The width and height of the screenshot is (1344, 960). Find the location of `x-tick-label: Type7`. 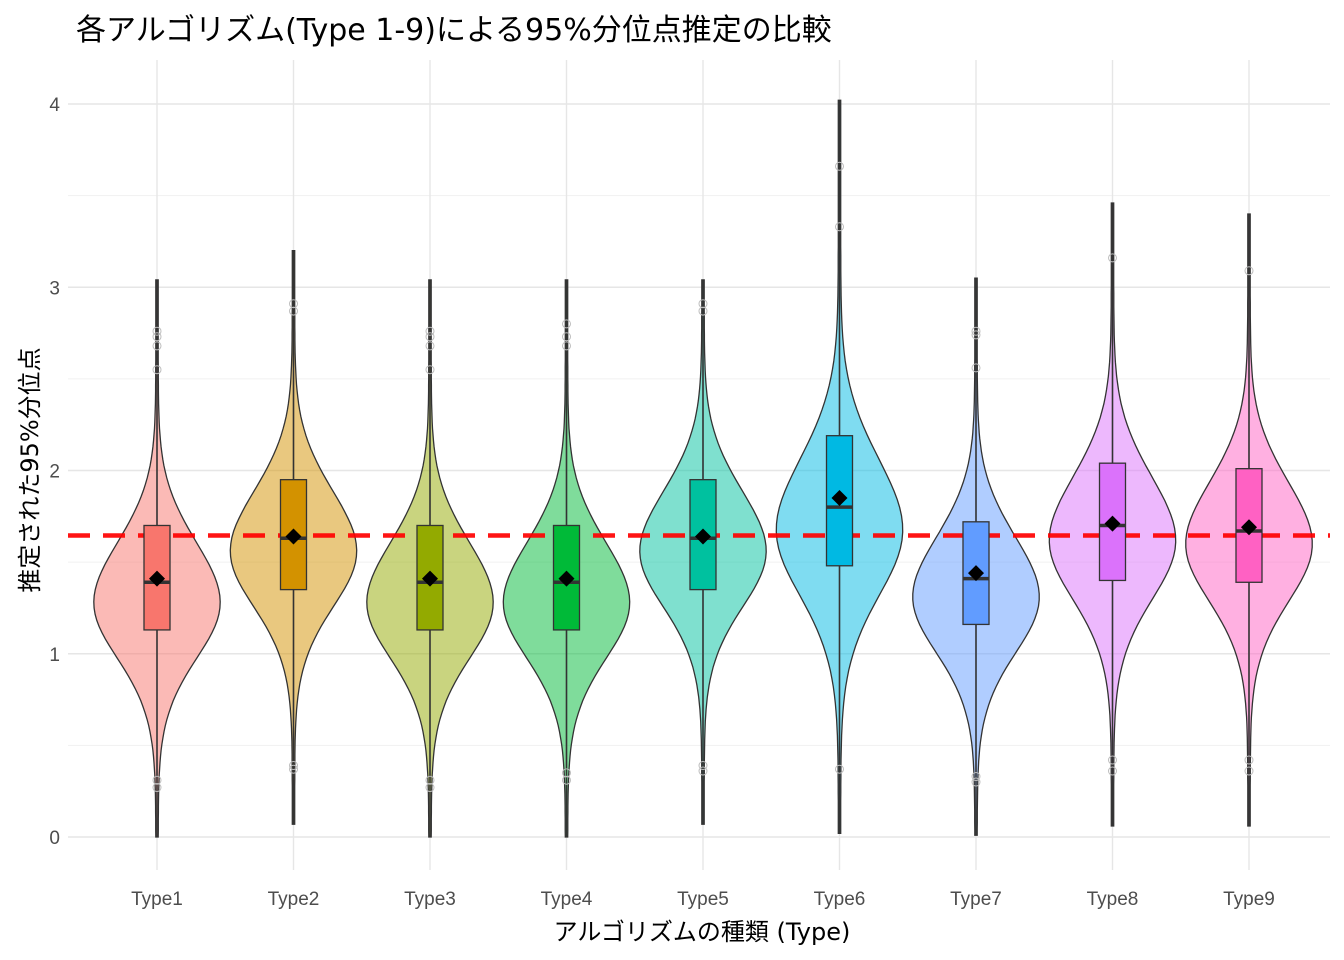

x-tick-label: Type7 is located at coordinates (976, 899).